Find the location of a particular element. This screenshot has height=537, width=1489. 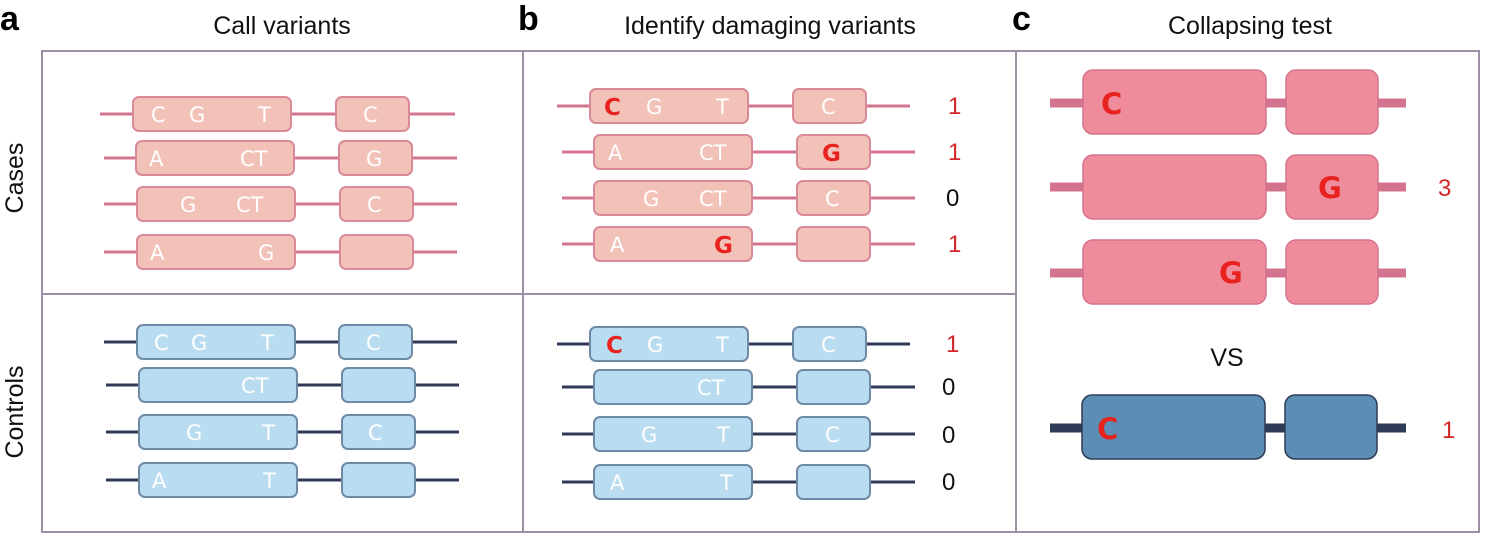

panel-letter-a: a is located at coordinates (10, 19).